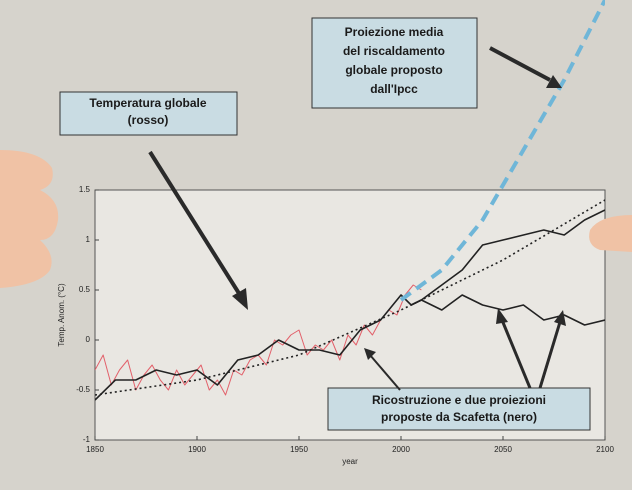  What do you see at coordinates (610, 233) in the screenshot?
I see `hand-right` at bounding box center [610, 233].